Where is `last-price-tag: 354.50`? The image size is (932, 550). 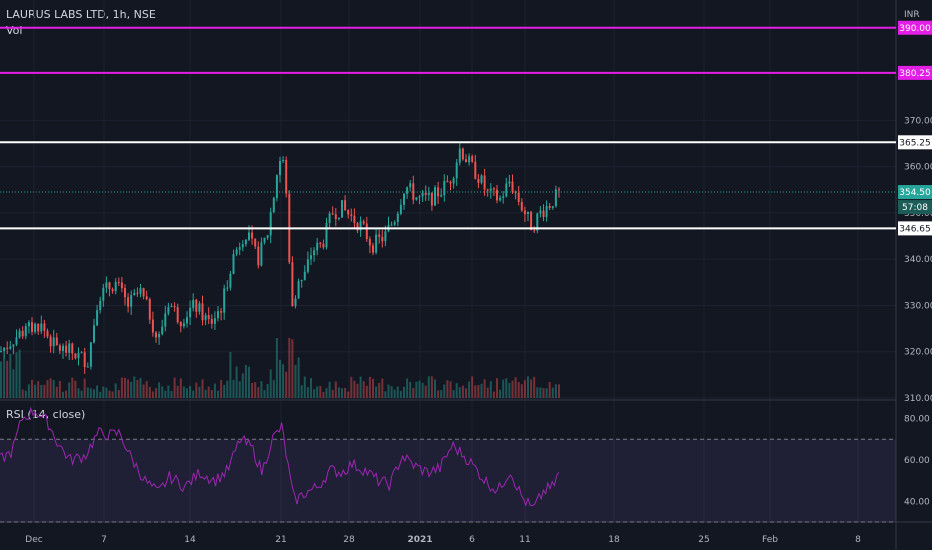 last-price-tag: 354.50 is located at coordinates (915, 193).